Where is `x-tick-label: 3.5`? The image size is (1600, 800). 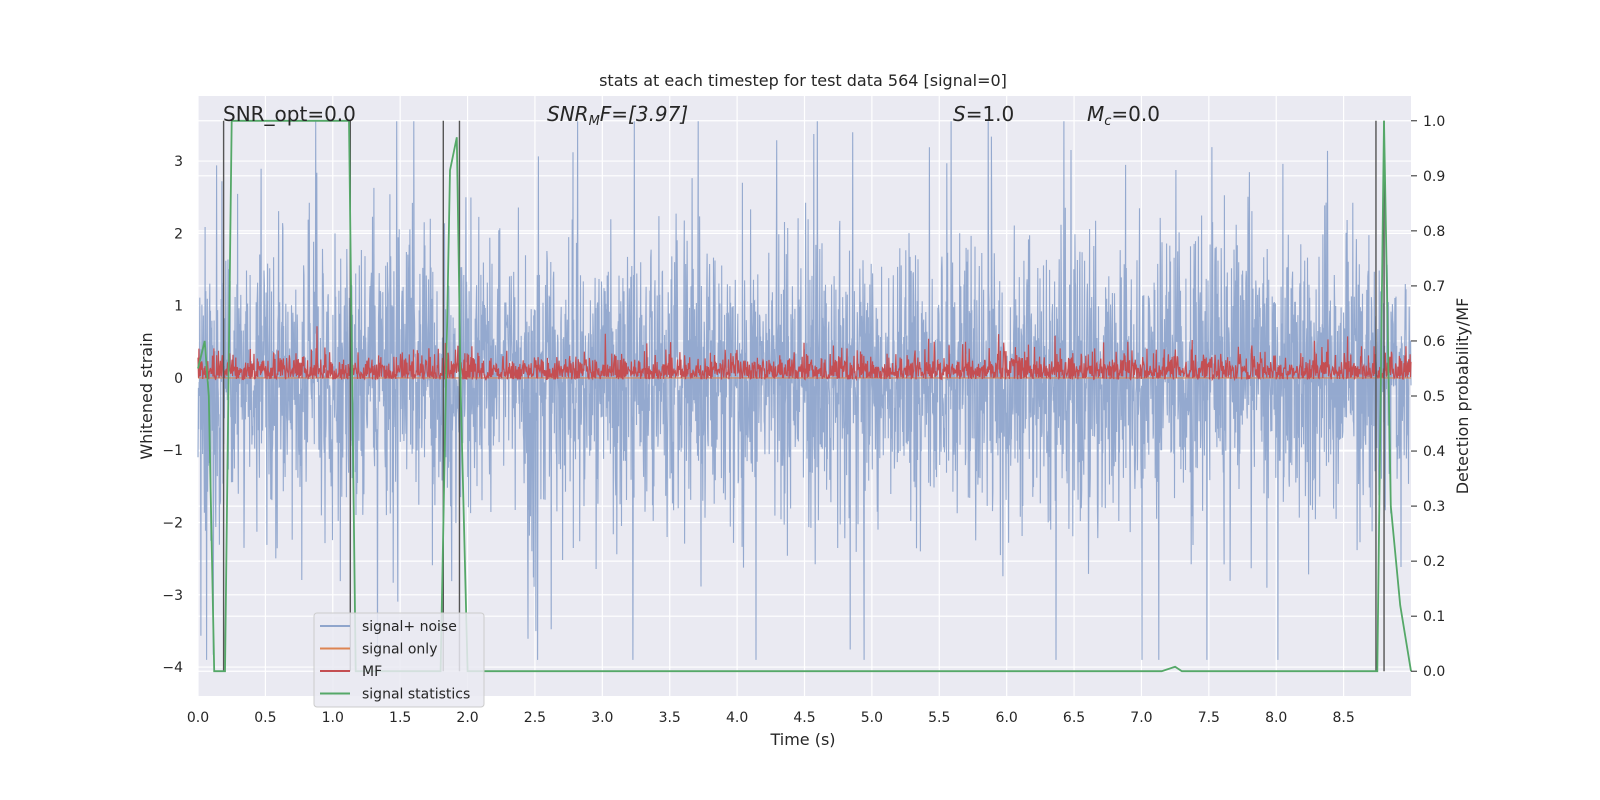
x-tick-label: 3.5 is located at coordinates (670, 718).